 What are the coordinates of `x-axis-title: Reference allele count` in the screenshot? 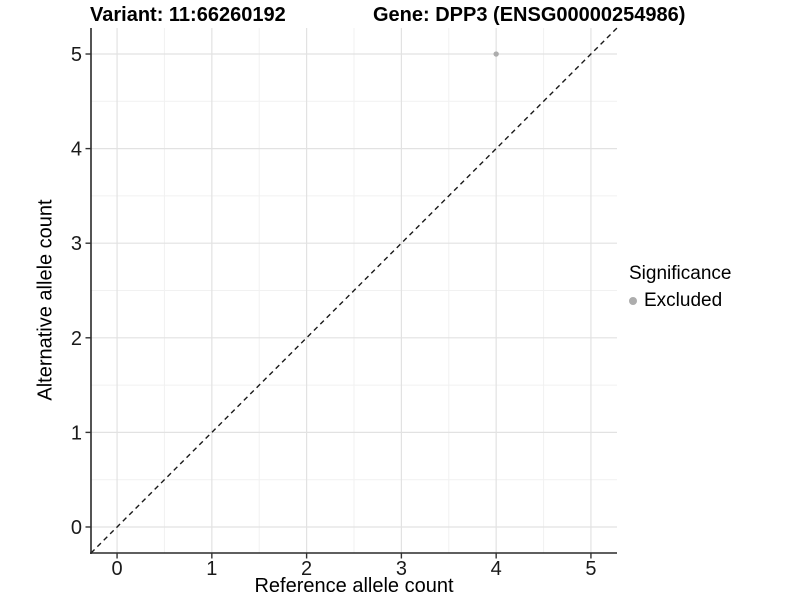 It's located at (354, 586).